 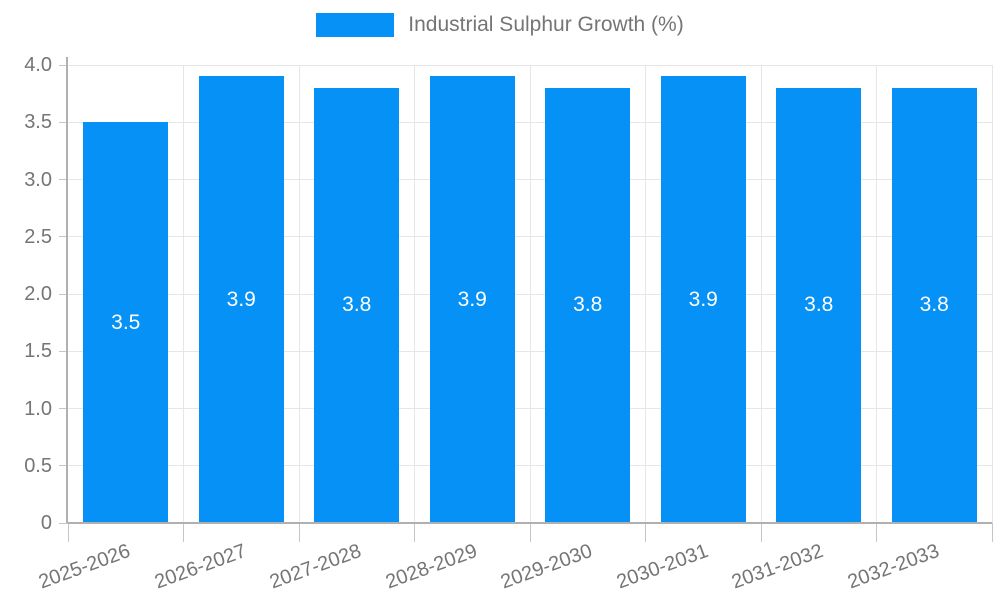 What do you see at coordinates (67, 290) in the screenshot?
I see `y-axis-line` at bounding box center [67, 290].